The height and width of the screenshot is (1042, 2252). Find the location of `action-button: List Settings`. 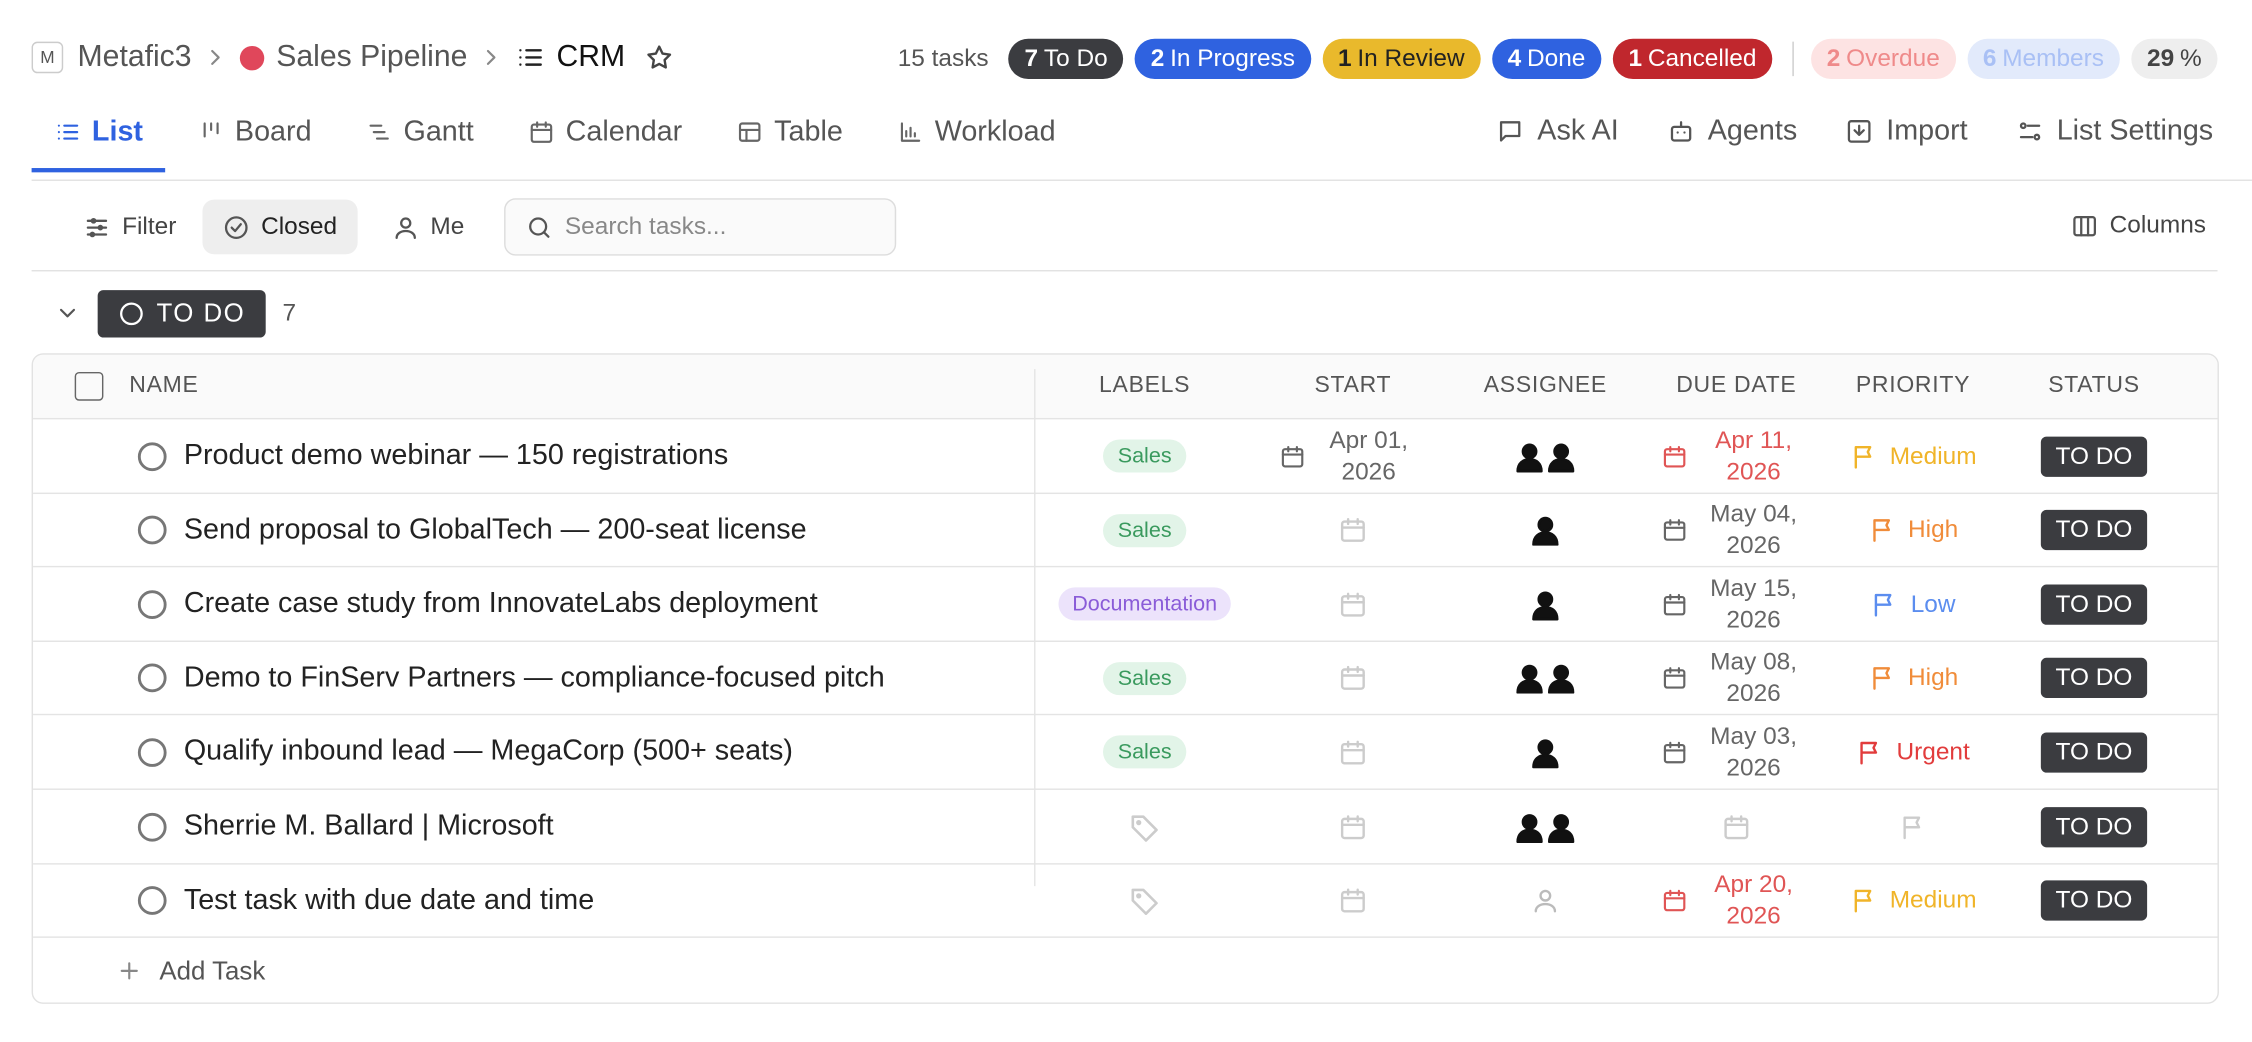

action-button: List Settings is located at coordinates (2114, 131).